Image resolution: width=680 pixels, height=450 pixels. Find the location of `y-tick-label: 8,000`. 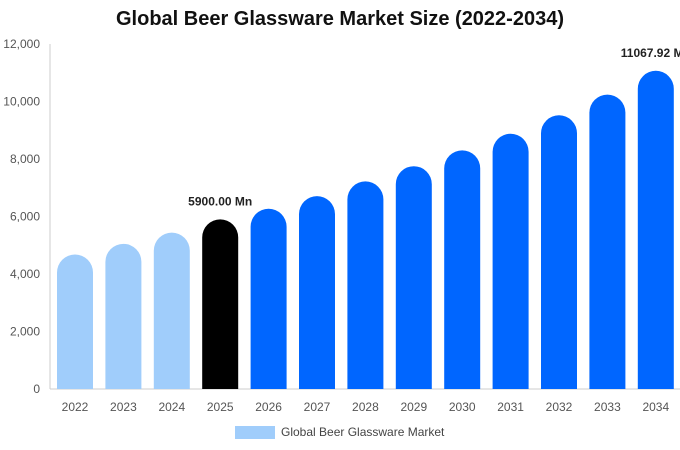

y-tick-label: 8,000 is located at coordinates (25, 159).